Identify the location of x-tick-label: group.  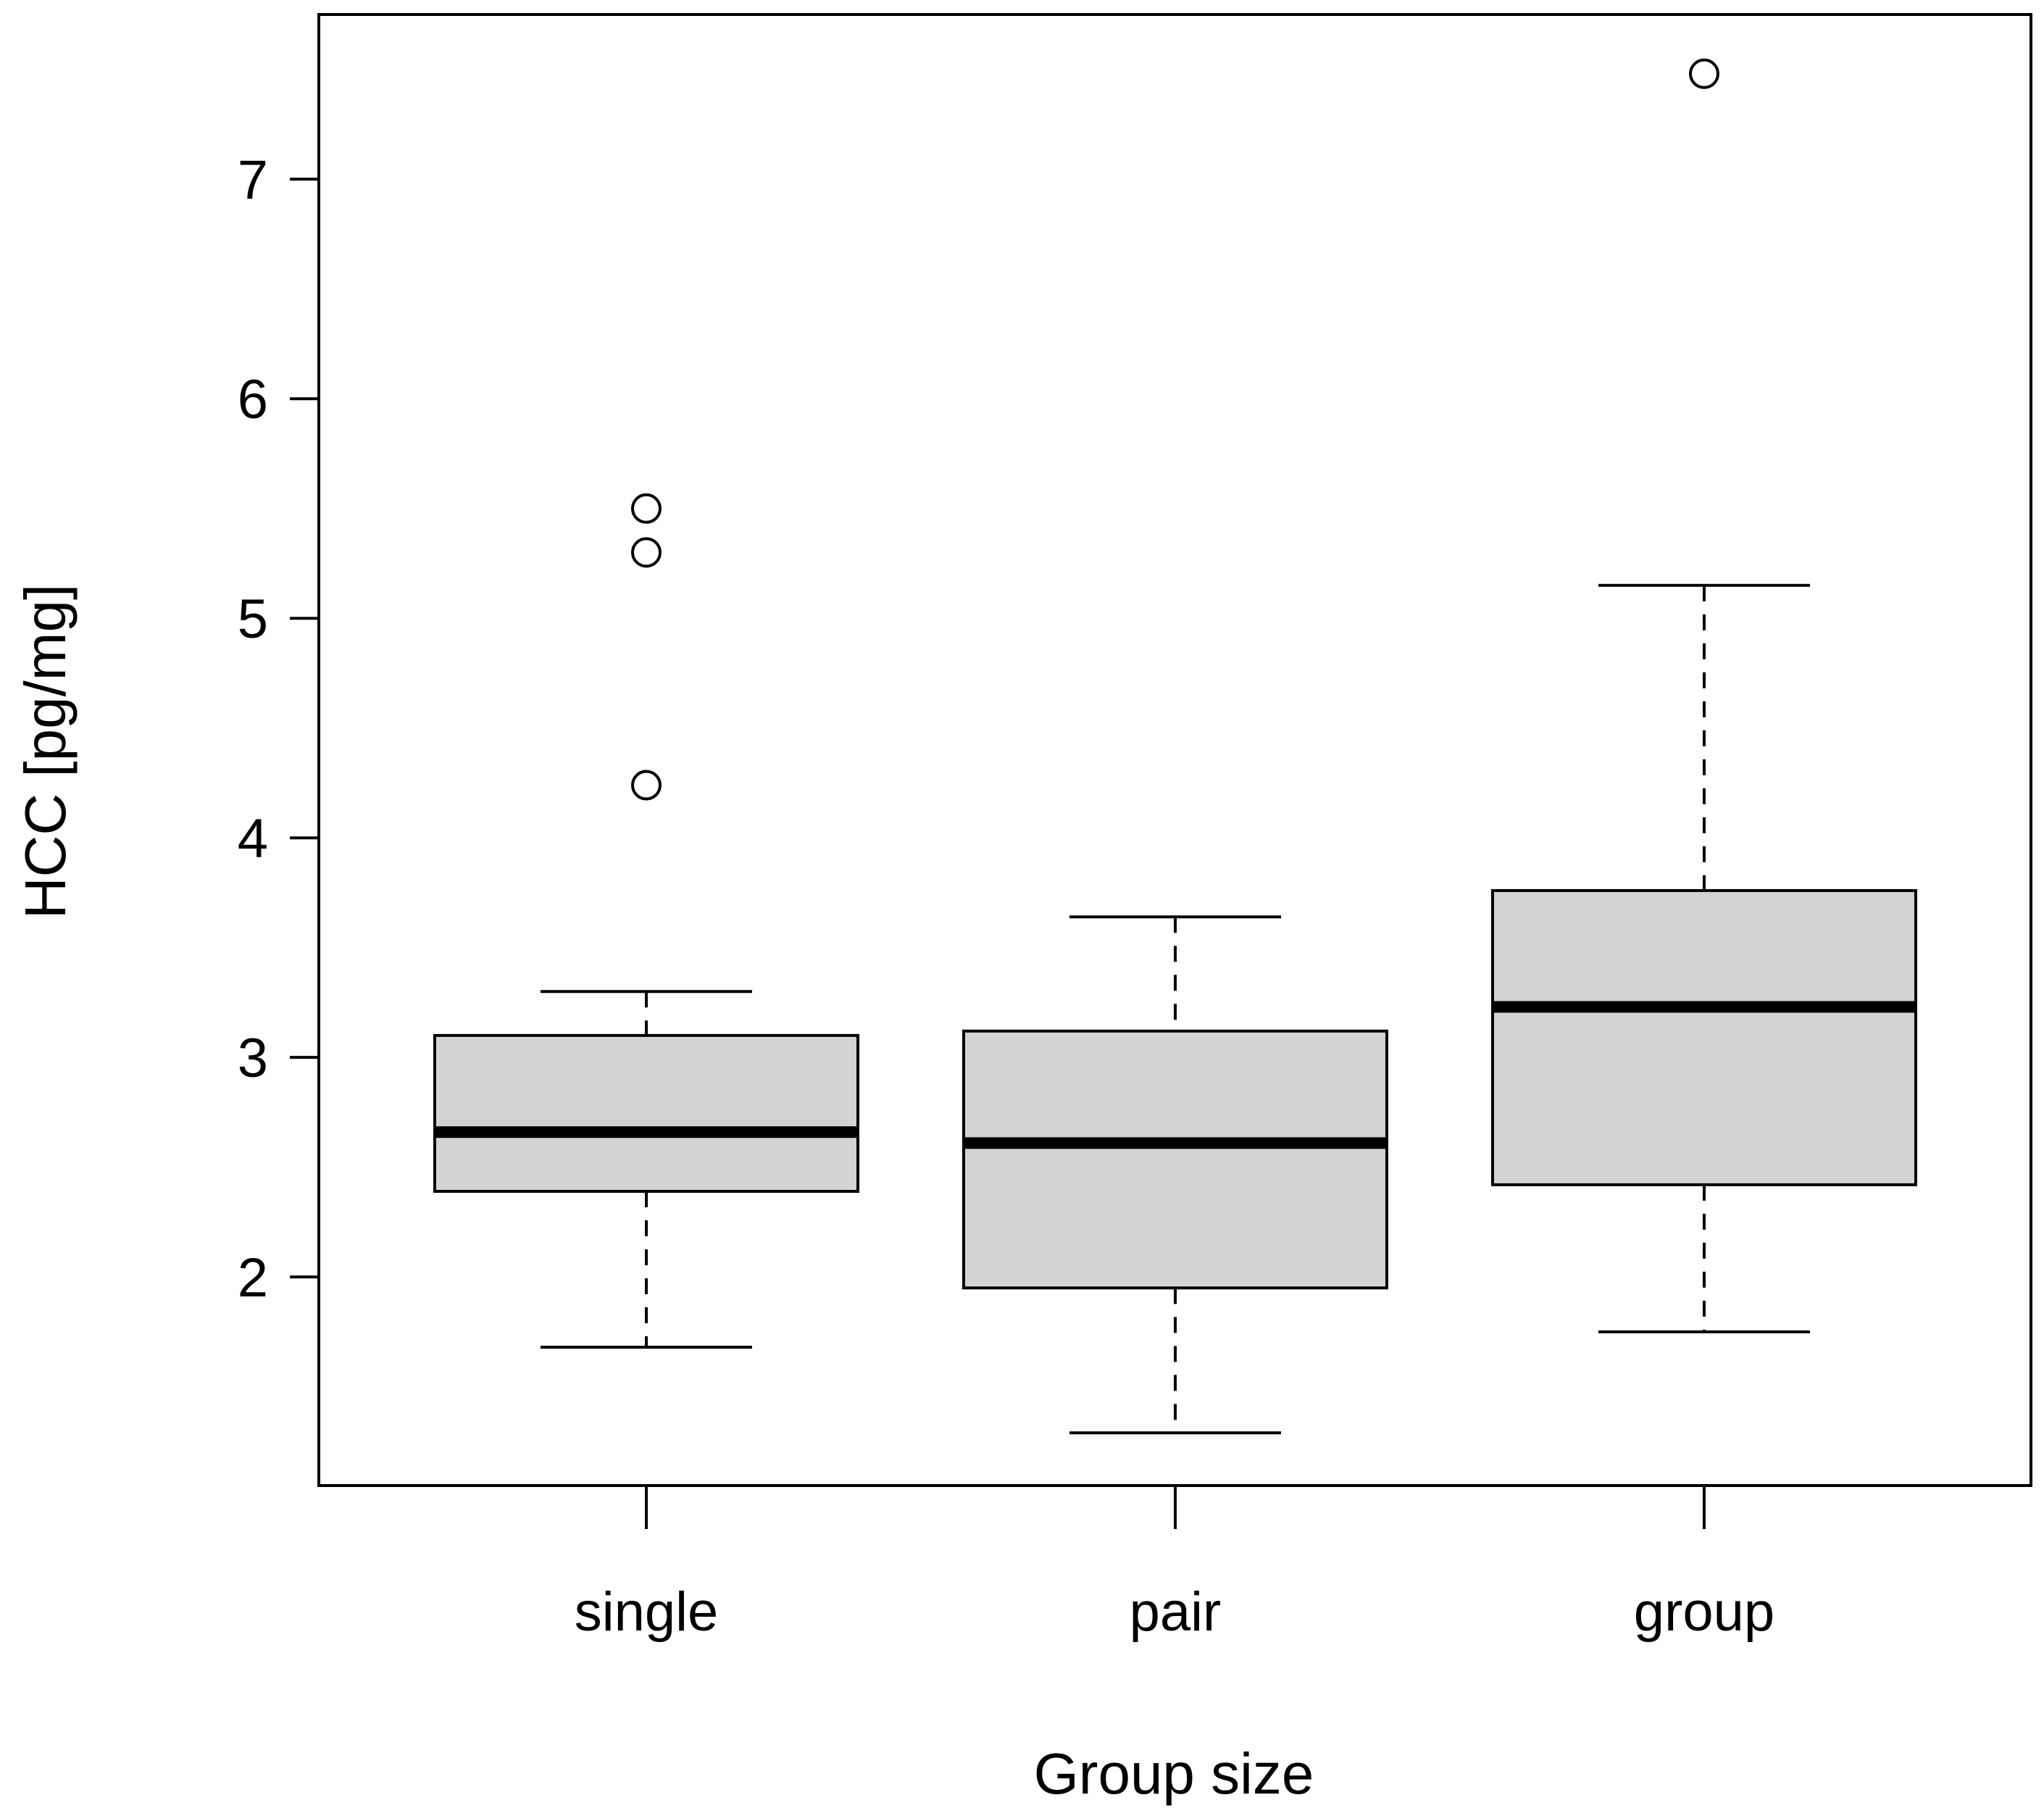
(1704, 1612).